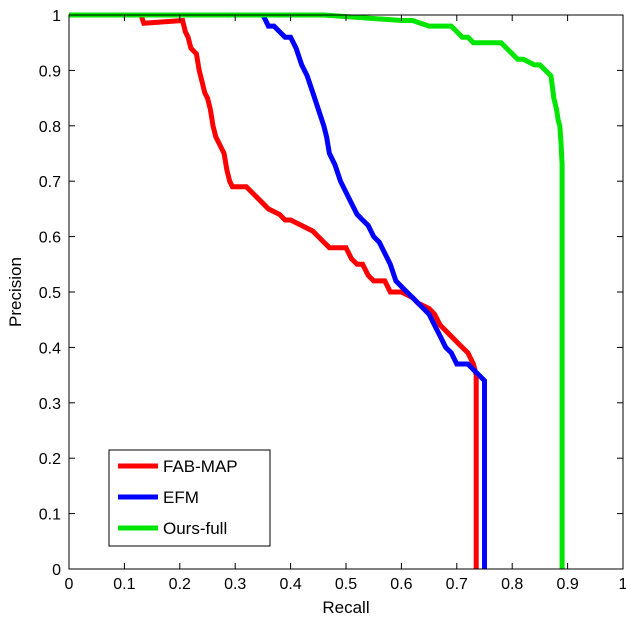 This screenshot has width=626, height=620. I want to click on x-tick-labels: 0 0.1 0.2 0.3 0.4 0.5 0.6 0.7 0.8 0.9 1, so click(345, 584).